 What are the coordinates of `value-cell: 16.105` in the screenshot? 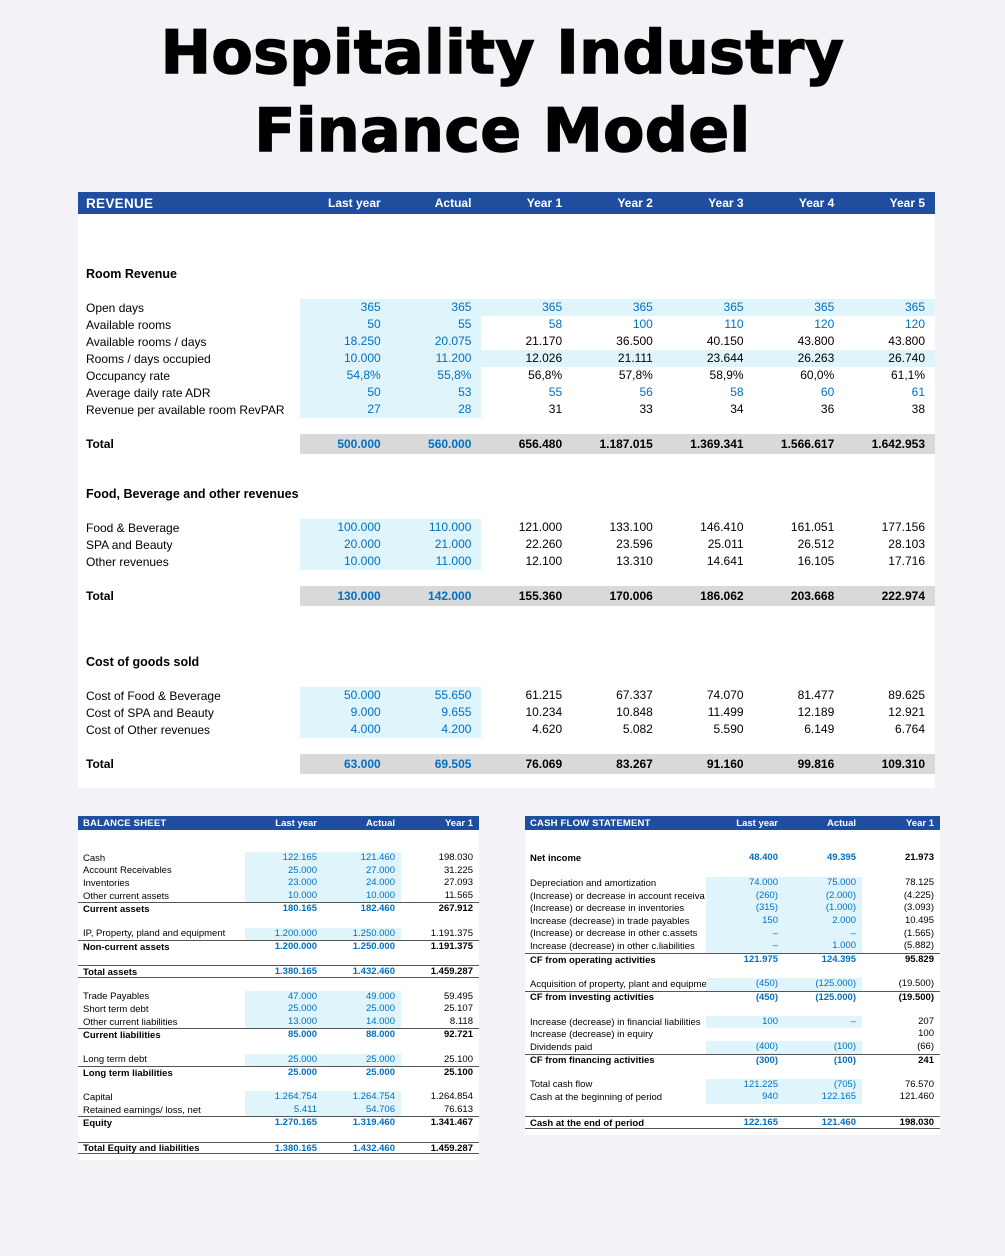 It's located at (816, 561).